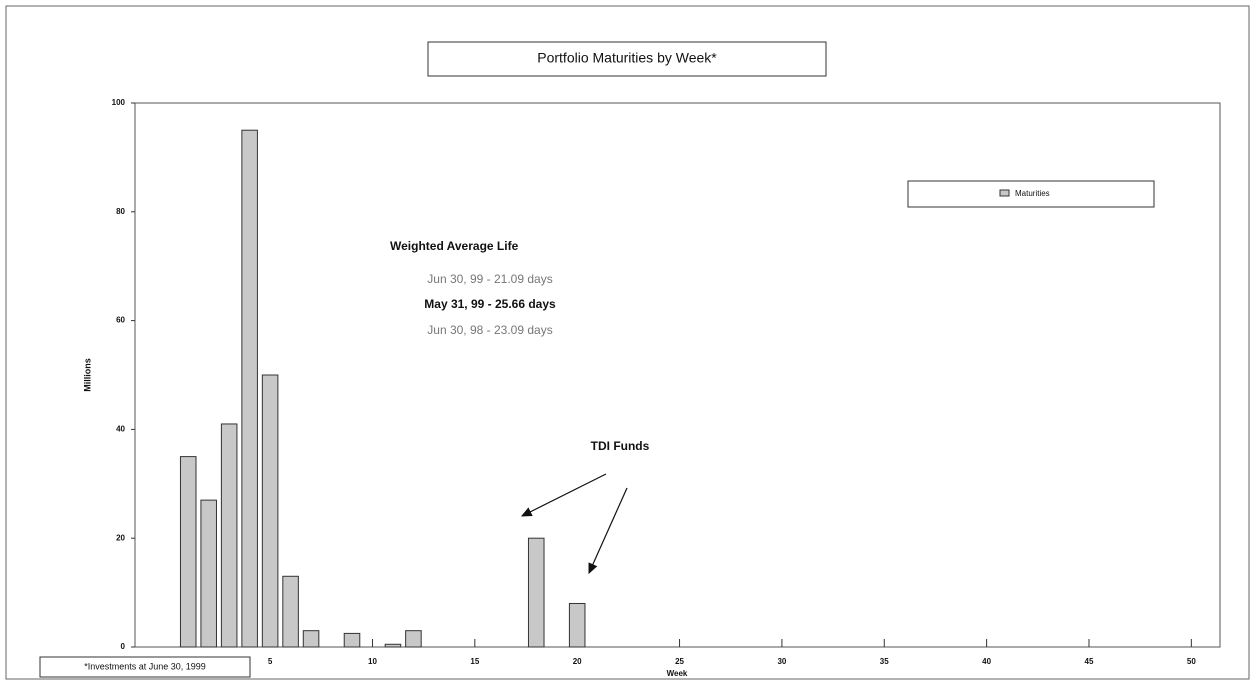  I want to click on footnote-box, so click(145, 667).